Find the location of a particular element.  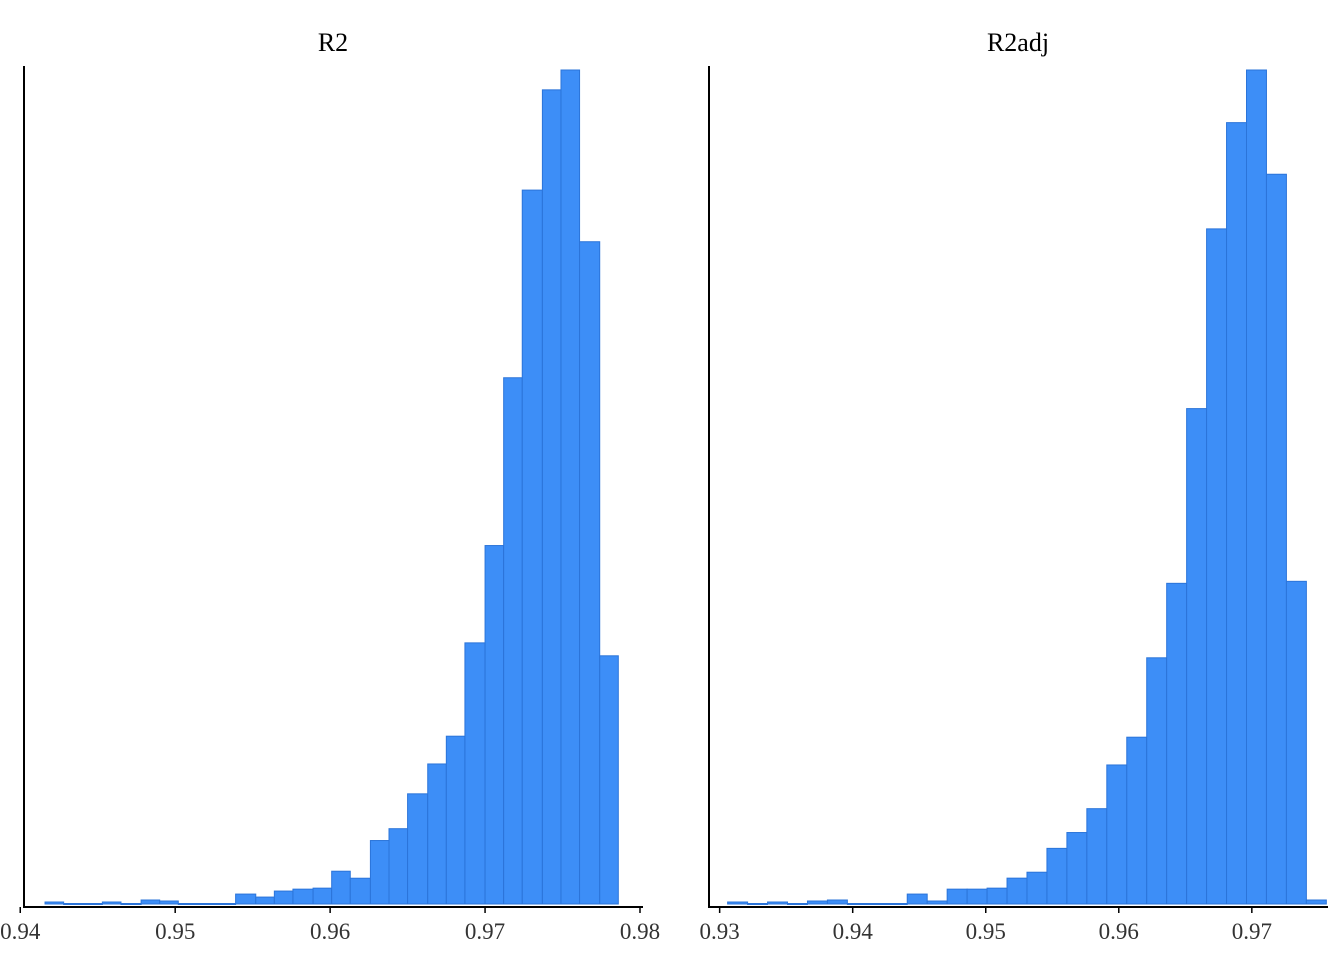

panel-title-r2: R2 is located at coordinates (333, 42).